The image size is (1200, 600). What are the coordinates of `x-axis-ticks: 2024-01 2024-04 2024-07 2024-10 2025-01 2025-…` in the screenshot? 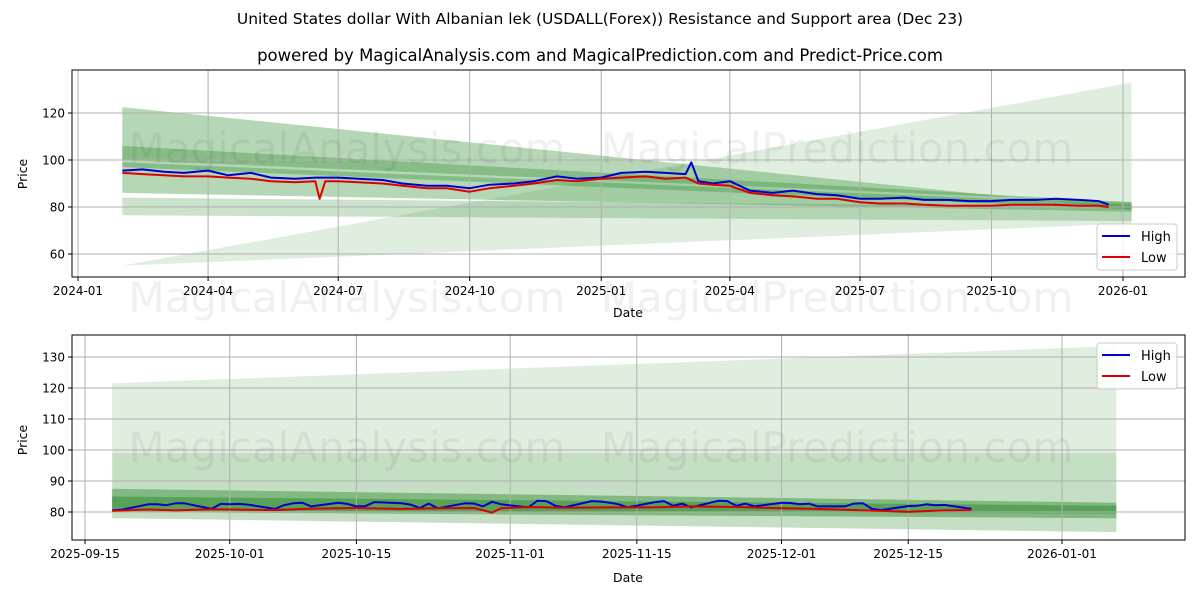 It's located at (600, 287).